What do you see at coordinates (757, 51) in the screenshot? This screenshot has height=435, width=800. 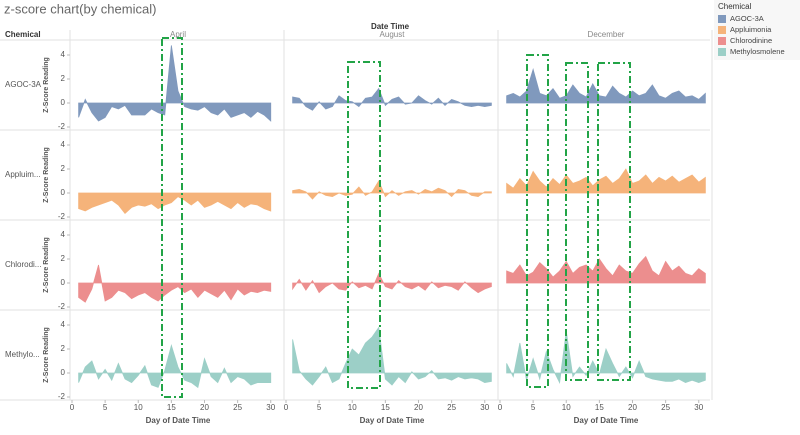 I see `legend-label: Methylosmolene` at bounding box center [757, 51].